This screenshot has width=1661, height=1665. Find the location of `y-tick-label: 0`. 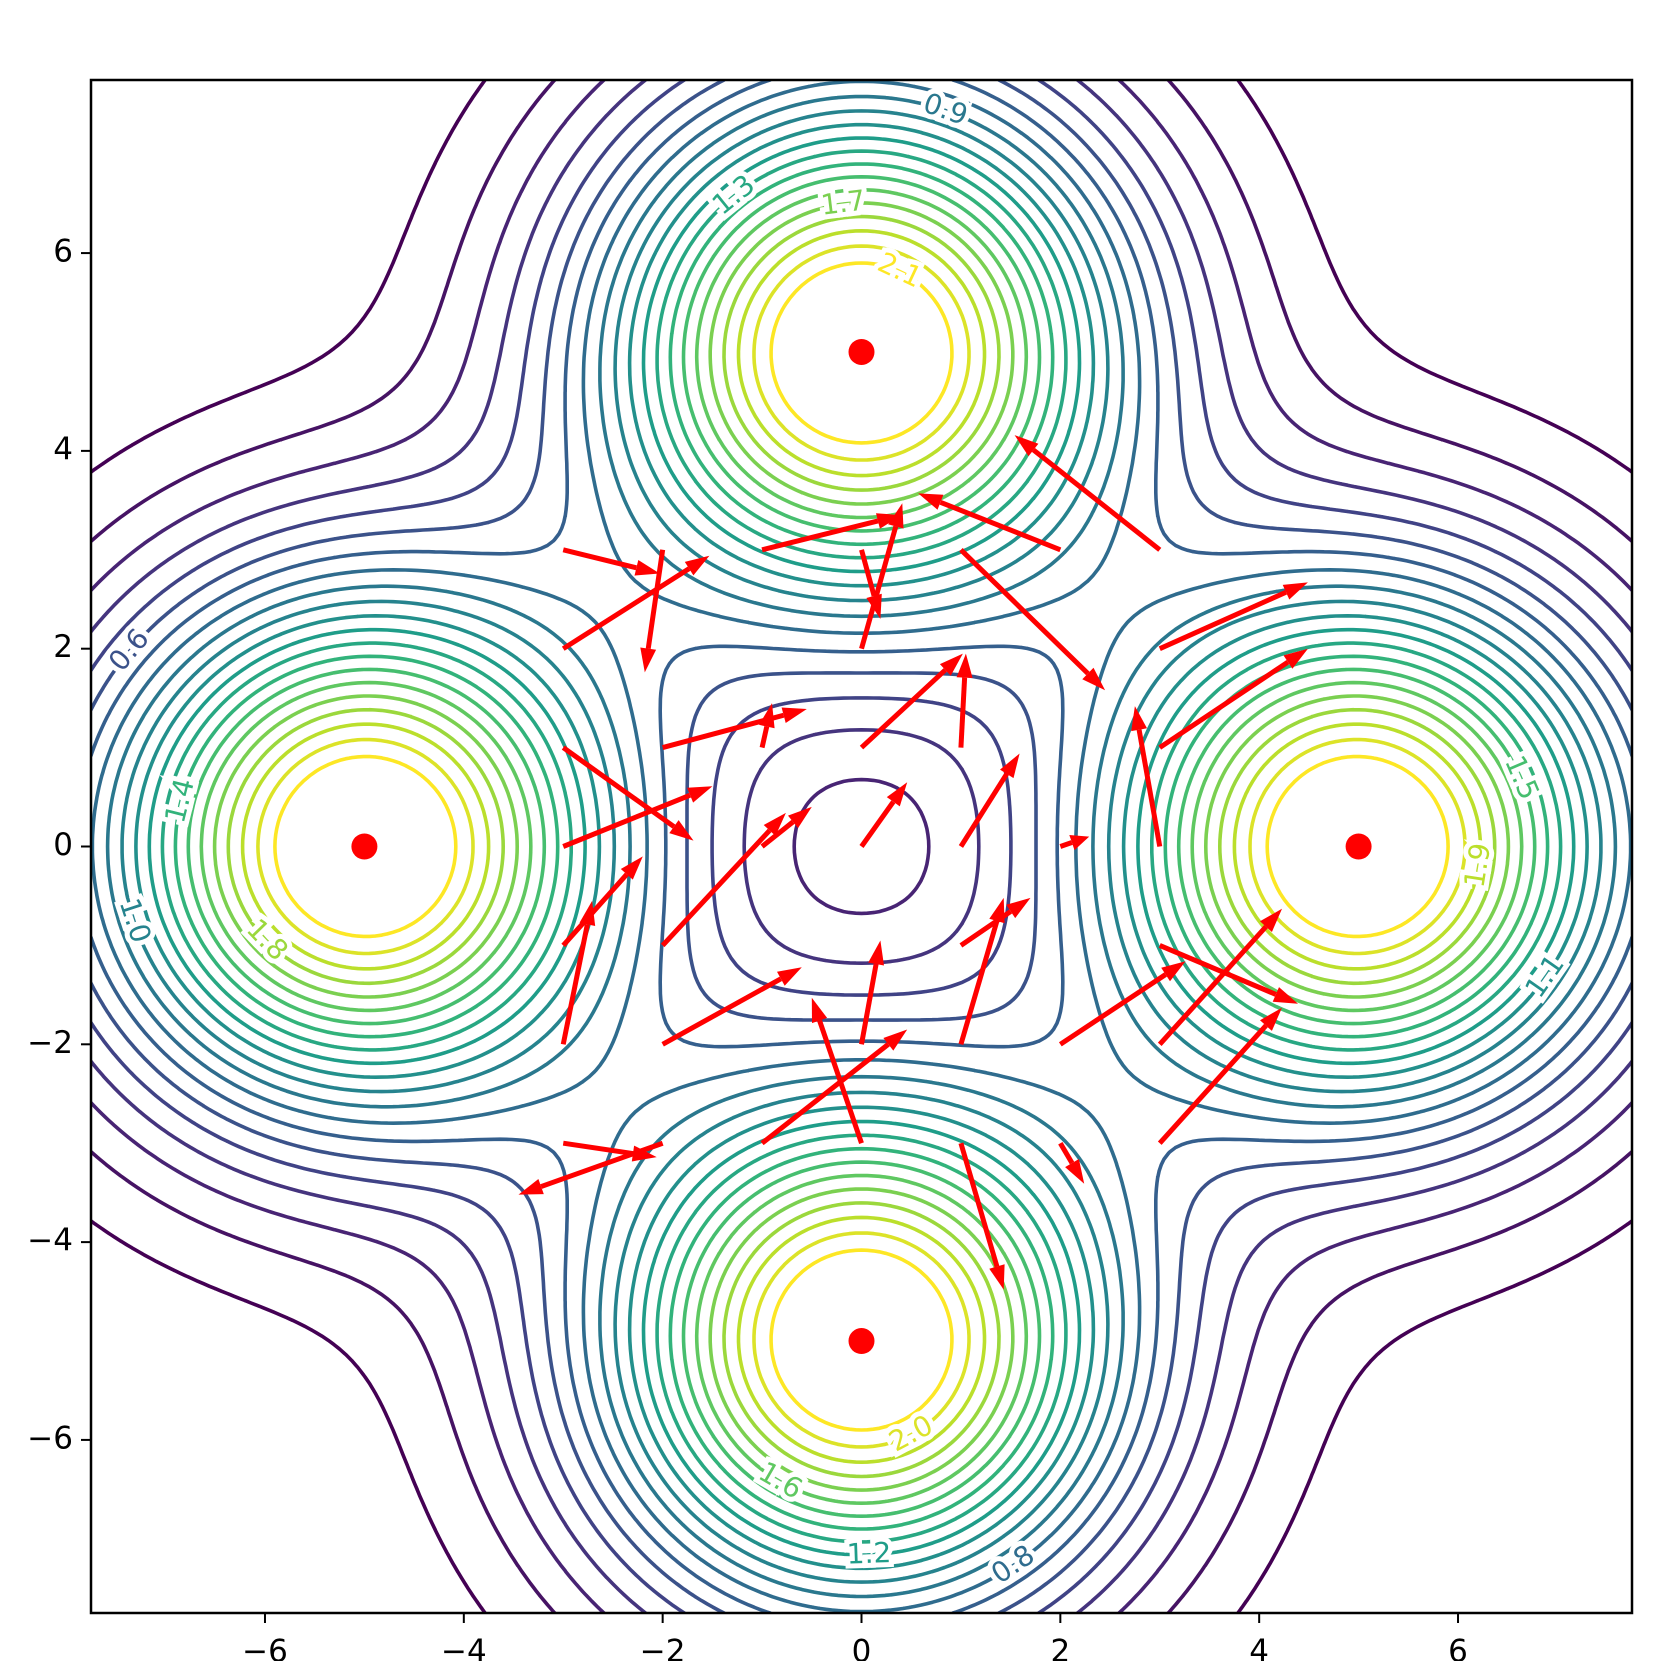

y-tick-label: 0 is located at coordinates (63, 845).